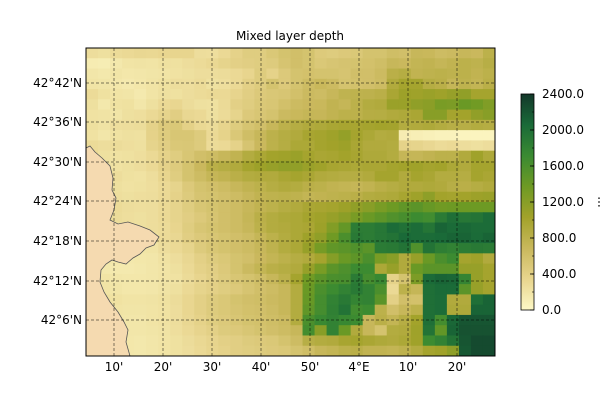 The width and height of the screenshot is (600, 400). Describe the element at coordinates (551, 310) in the screenshot. I see `colorbar-tick-label: 0.0` at that location.